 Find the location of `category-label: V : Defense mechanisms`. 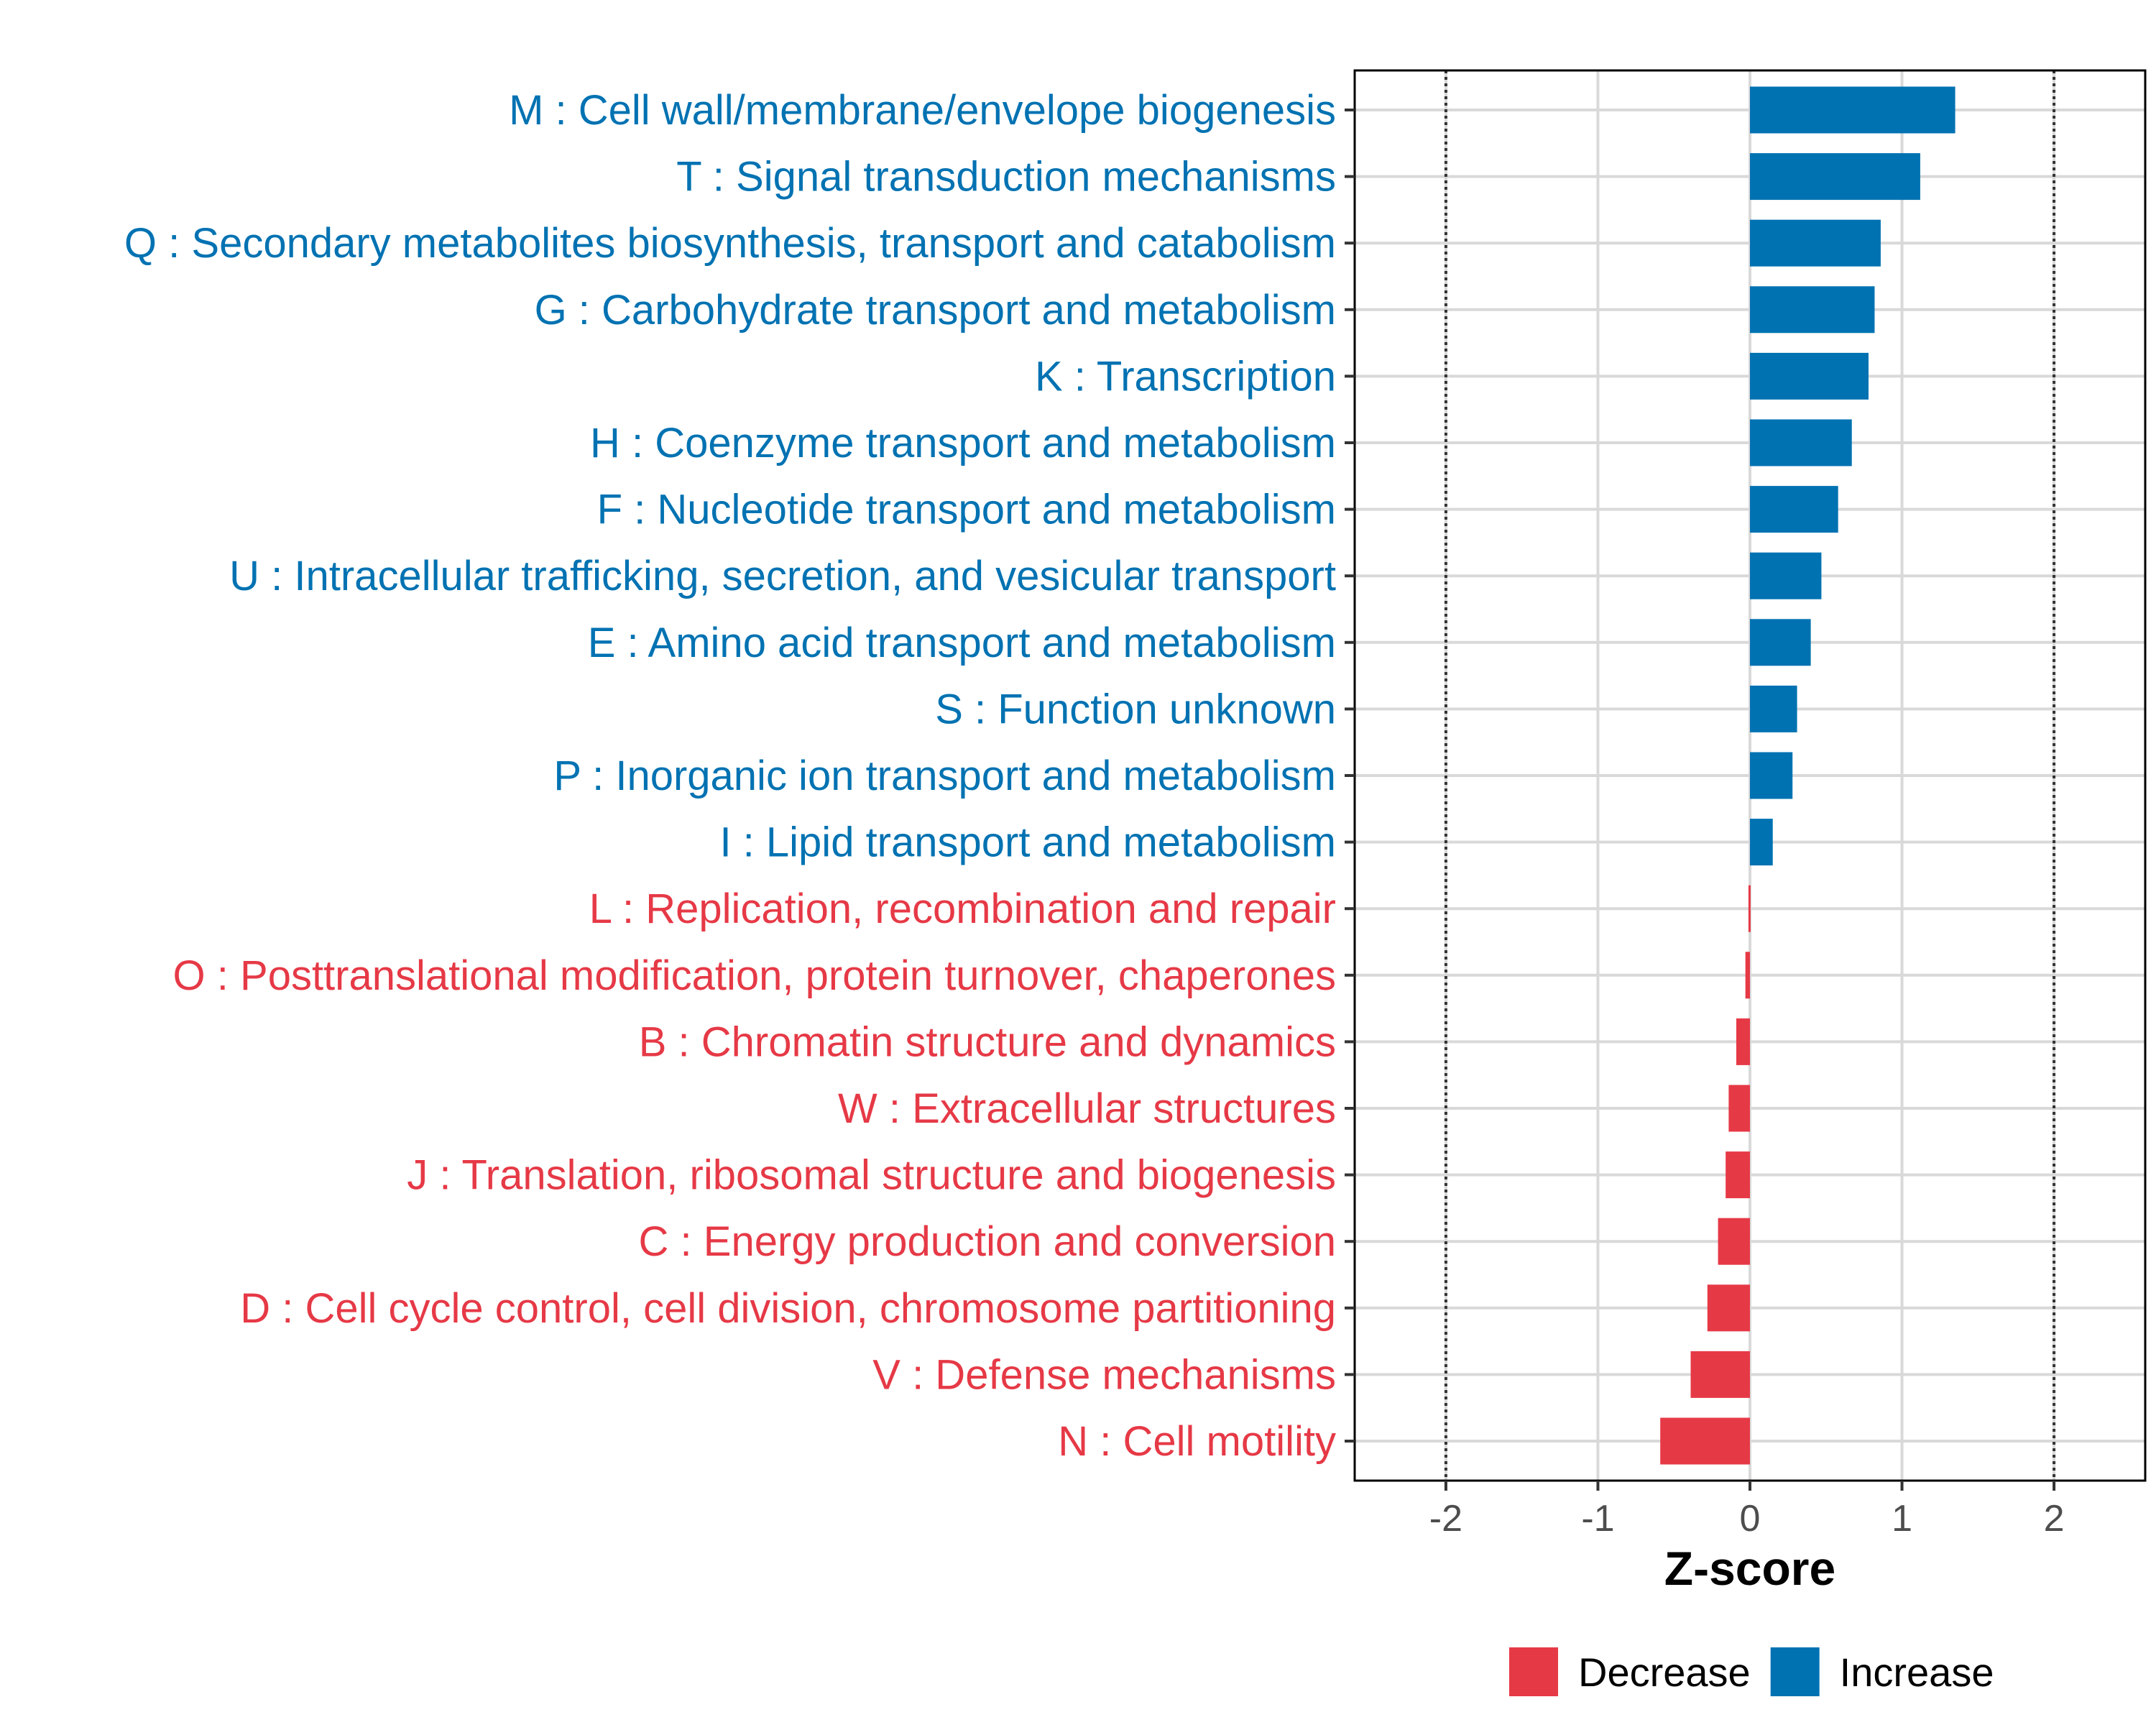

category-label: V : Defense mechanisms is located at coordinates (1104, 1374).